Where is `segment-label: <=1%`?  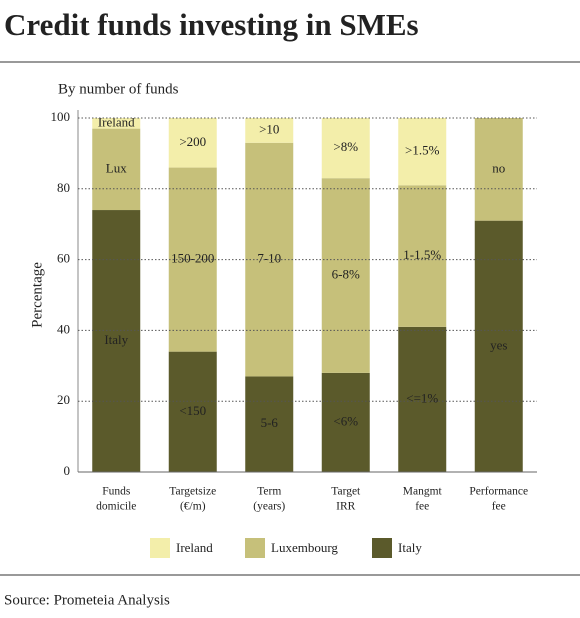 segment-label: <=1% is located at coordinates (422, 397).